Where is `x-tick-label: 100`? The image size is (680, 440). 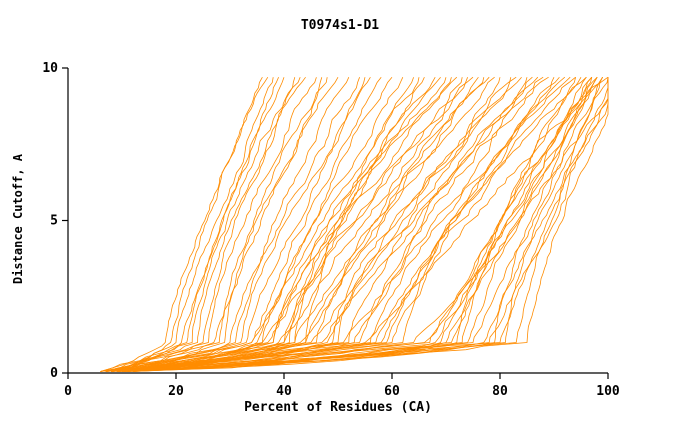
x-tick-label: 100 is located at coordinates (608, 391).